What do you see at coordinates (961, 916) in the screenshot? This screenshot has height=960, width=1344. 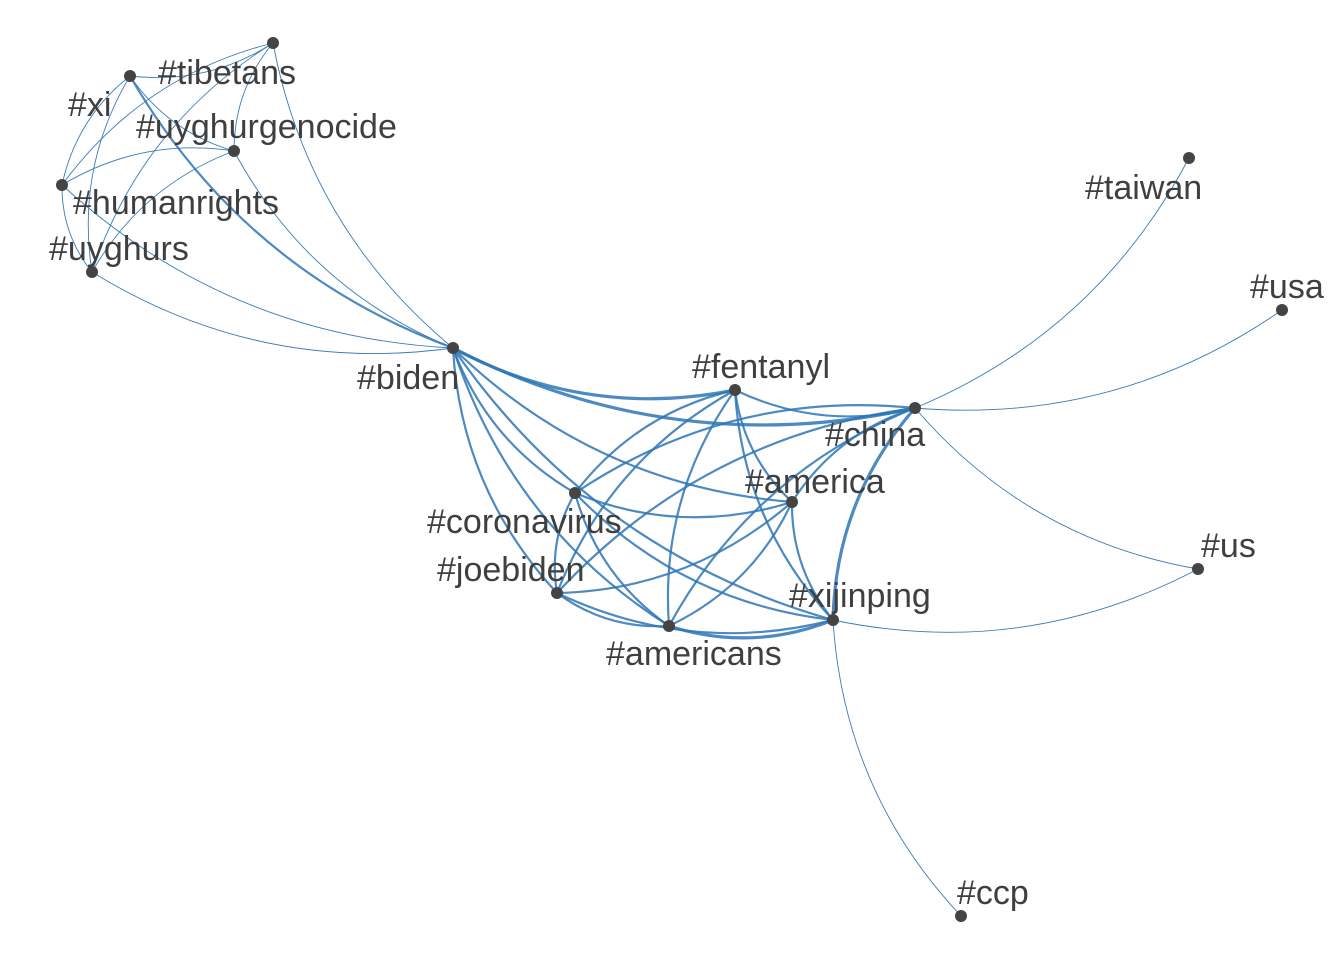 I see `node-ccp` at bounding box center [961, 916].